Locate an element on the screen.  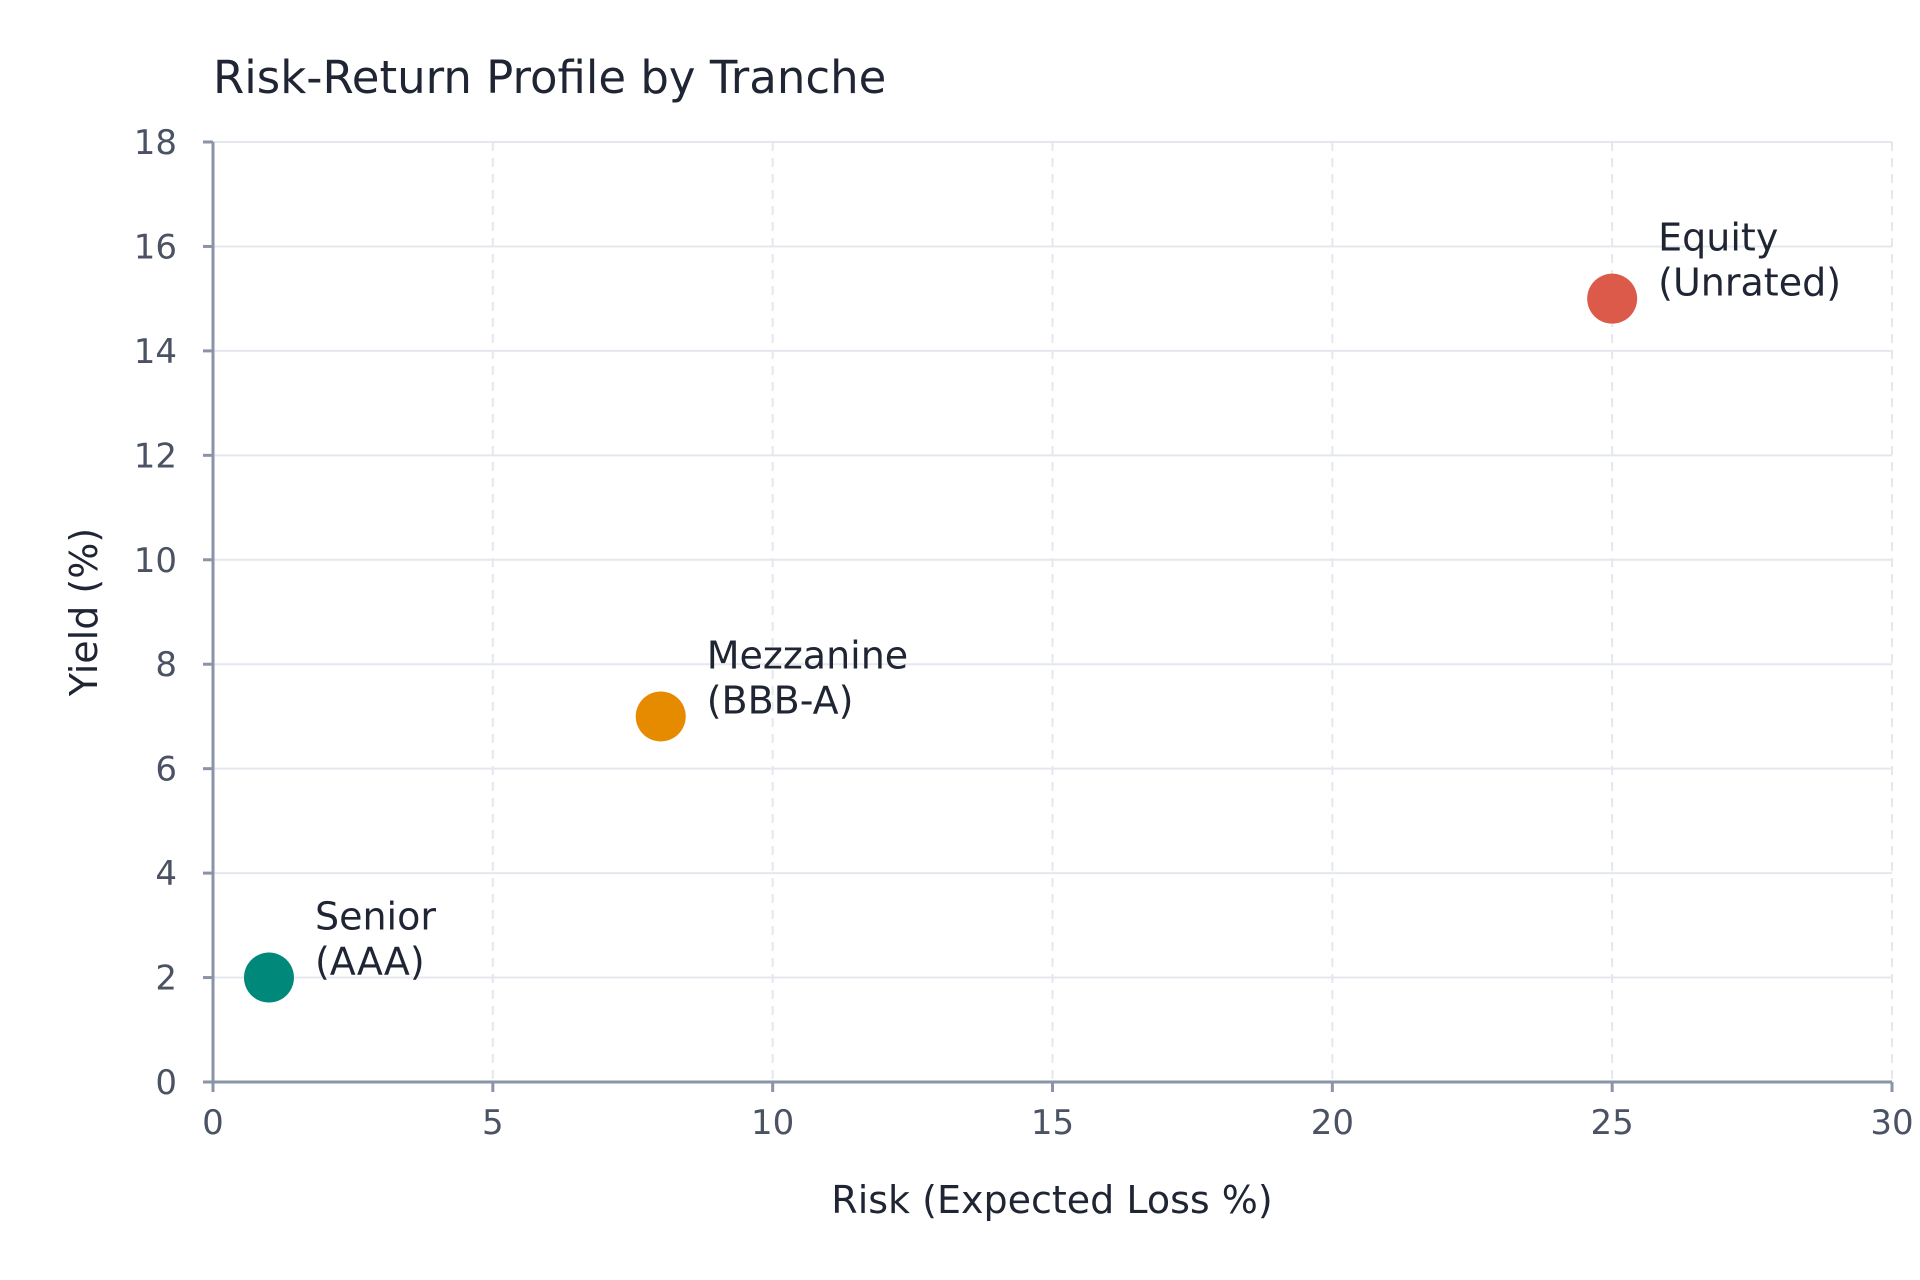
data-point-label: Senior (AAA) is located at coordinates (375, 939).